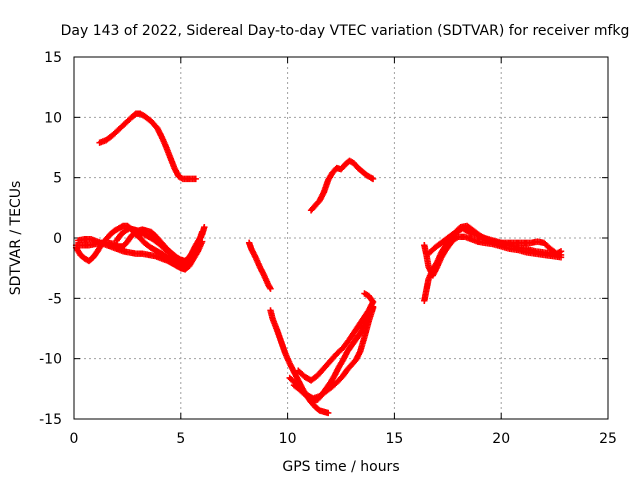  I want to click on y-tick-label: 5, so click(57, 179).